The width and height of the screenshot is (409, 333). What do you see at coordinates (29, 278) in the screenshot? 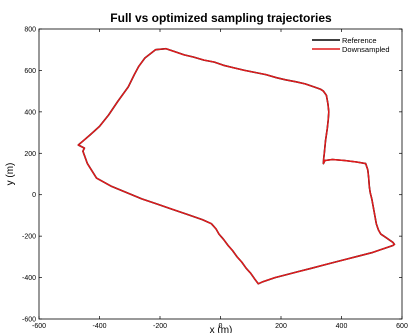
I see `y-tick-label: -400` at bounding box center [29, 278].